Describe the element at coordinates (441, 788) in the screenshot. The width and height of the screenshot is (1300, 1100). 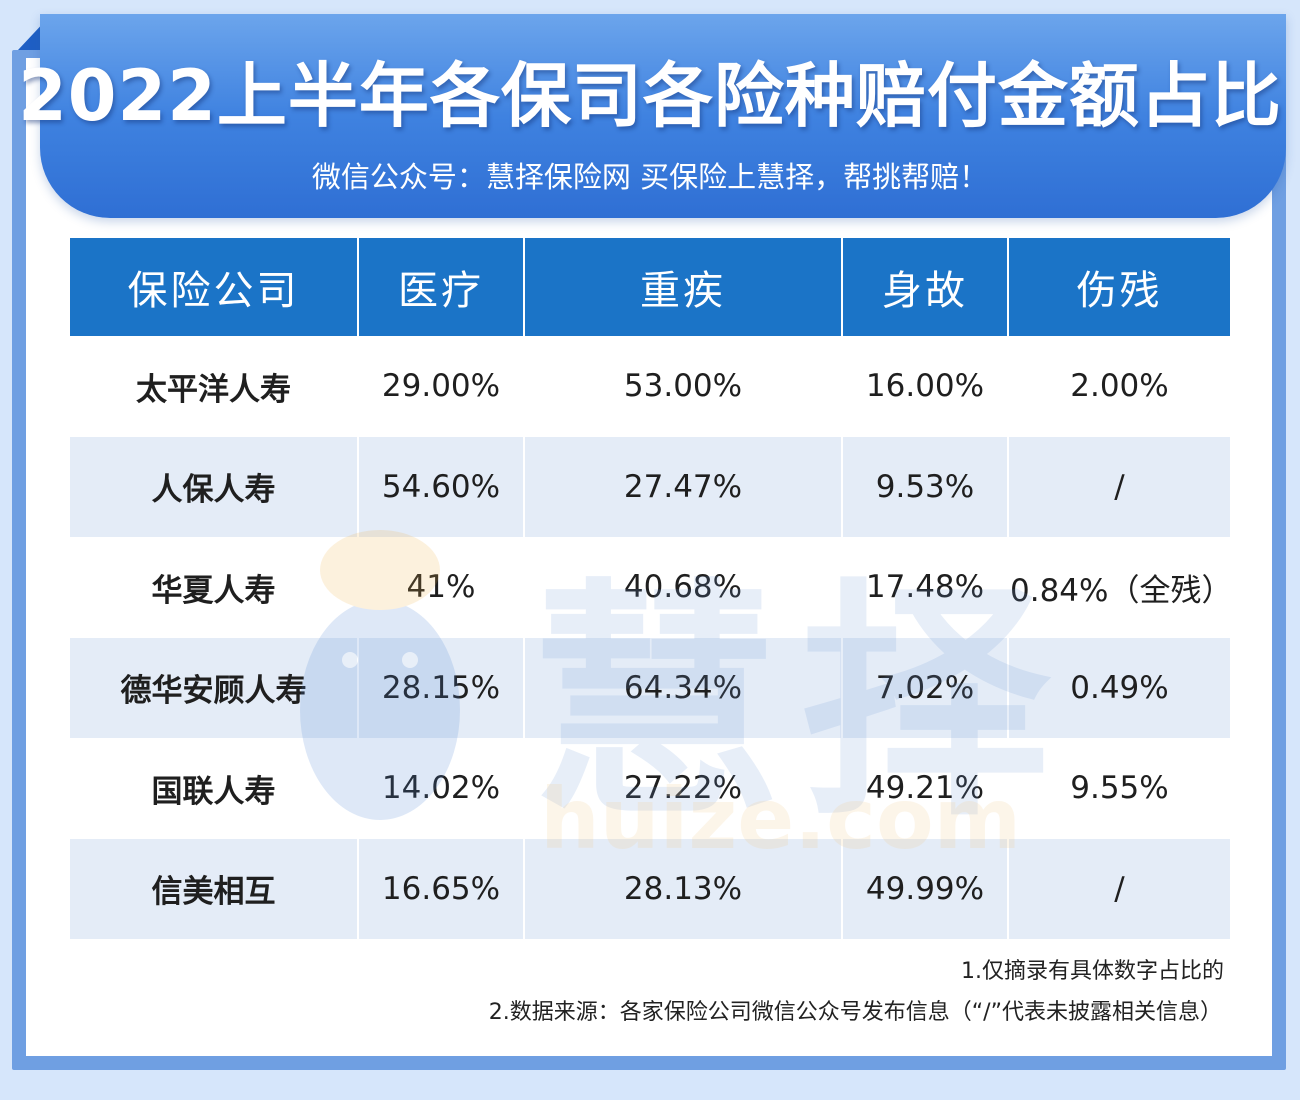
I see `medical-cell: 14.02%` at that location.